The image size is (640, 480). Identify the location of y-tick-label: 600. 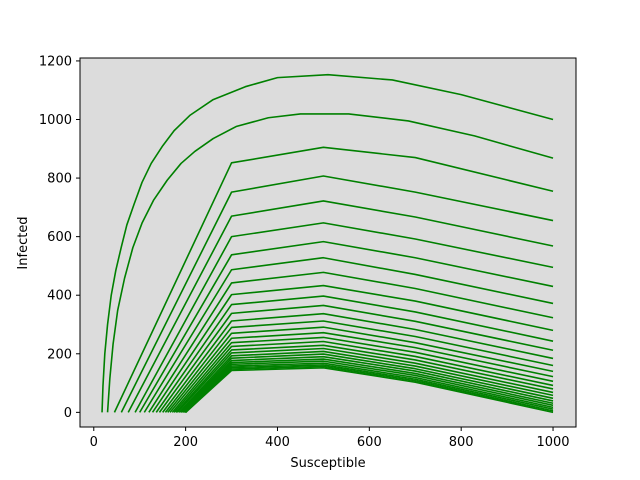
(59, 237).